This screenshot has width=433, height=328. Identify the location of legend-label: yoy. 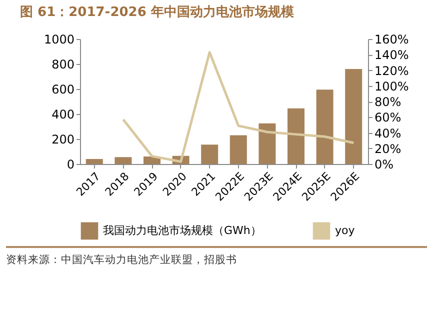
(345, 230).